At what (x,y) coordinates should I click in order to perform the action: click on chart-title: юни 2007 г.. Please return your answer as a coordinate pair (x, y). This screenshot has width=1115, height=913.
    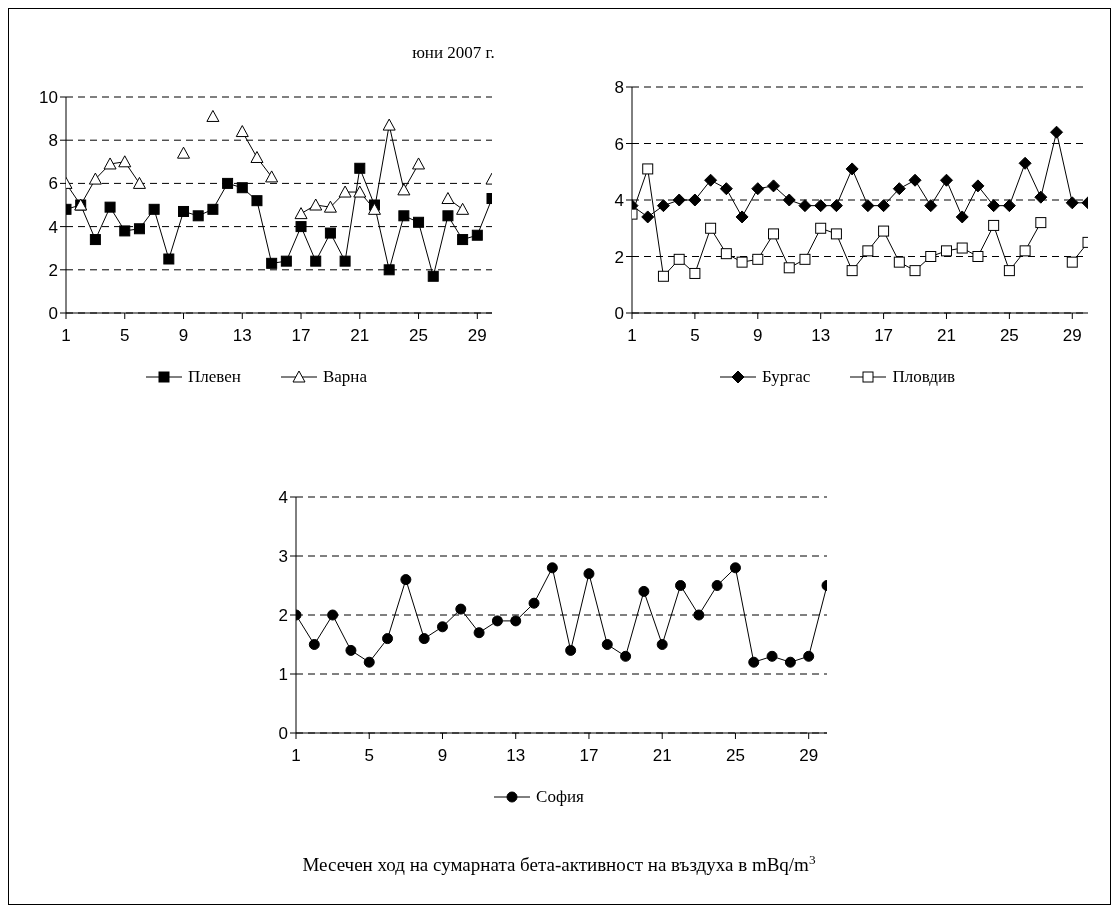
    Looking at the image, I should click on (453, 52).